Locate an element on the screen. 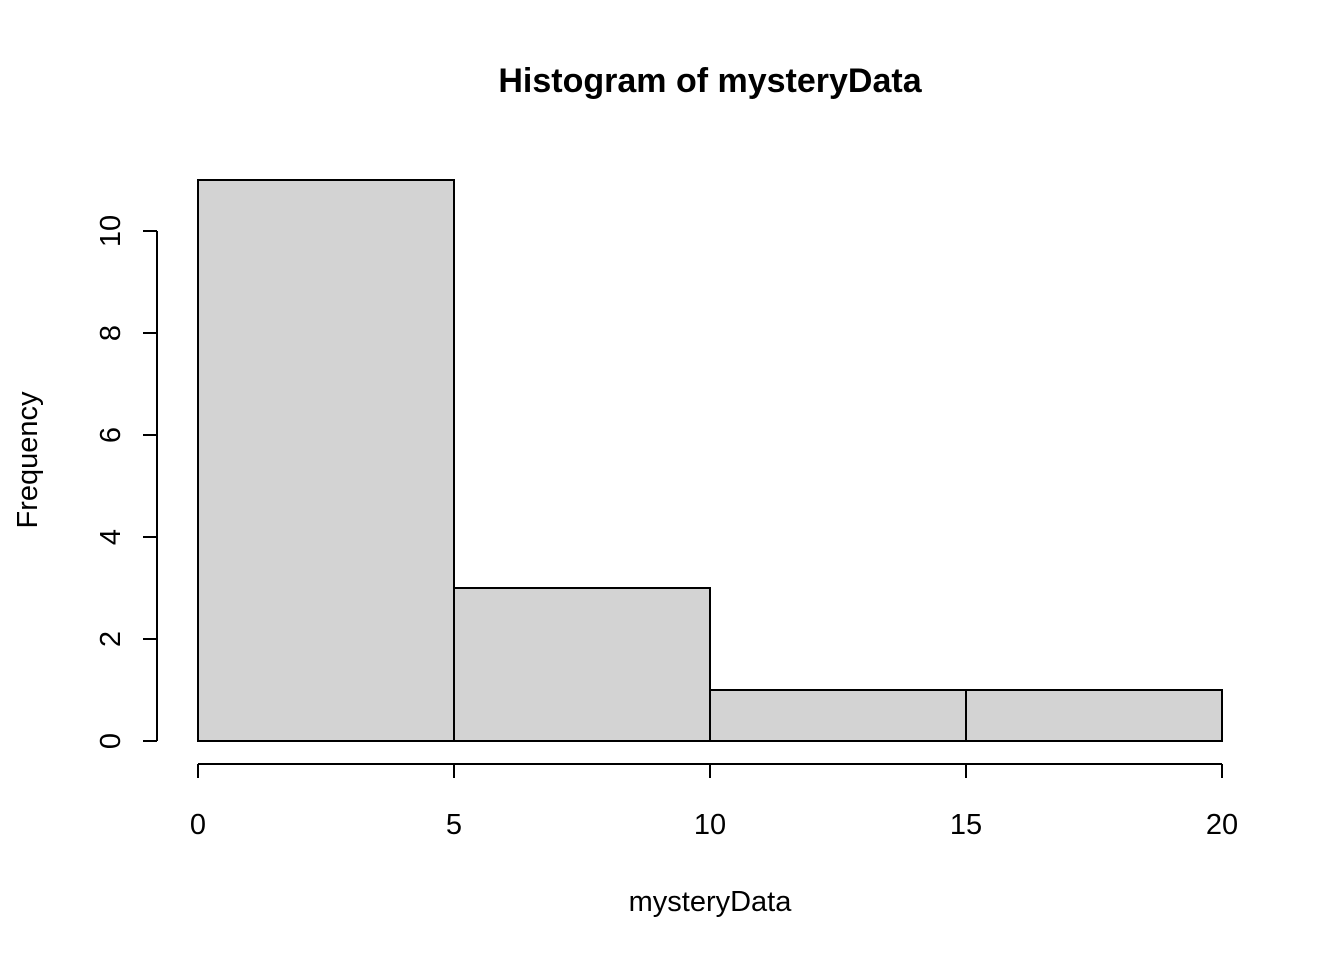 The width and height of the screenshot is (1344, 960). chart-title: Histogram of mysteryData is located at coordinates (710, 81).